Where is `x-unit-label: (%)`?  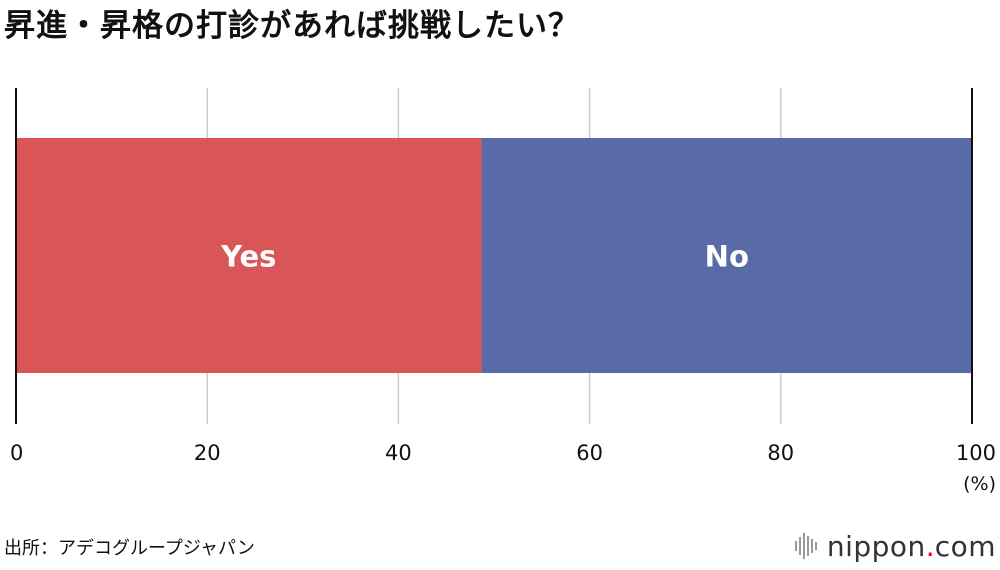
x-unit-label: (%) is located at coordinates (979, 484).